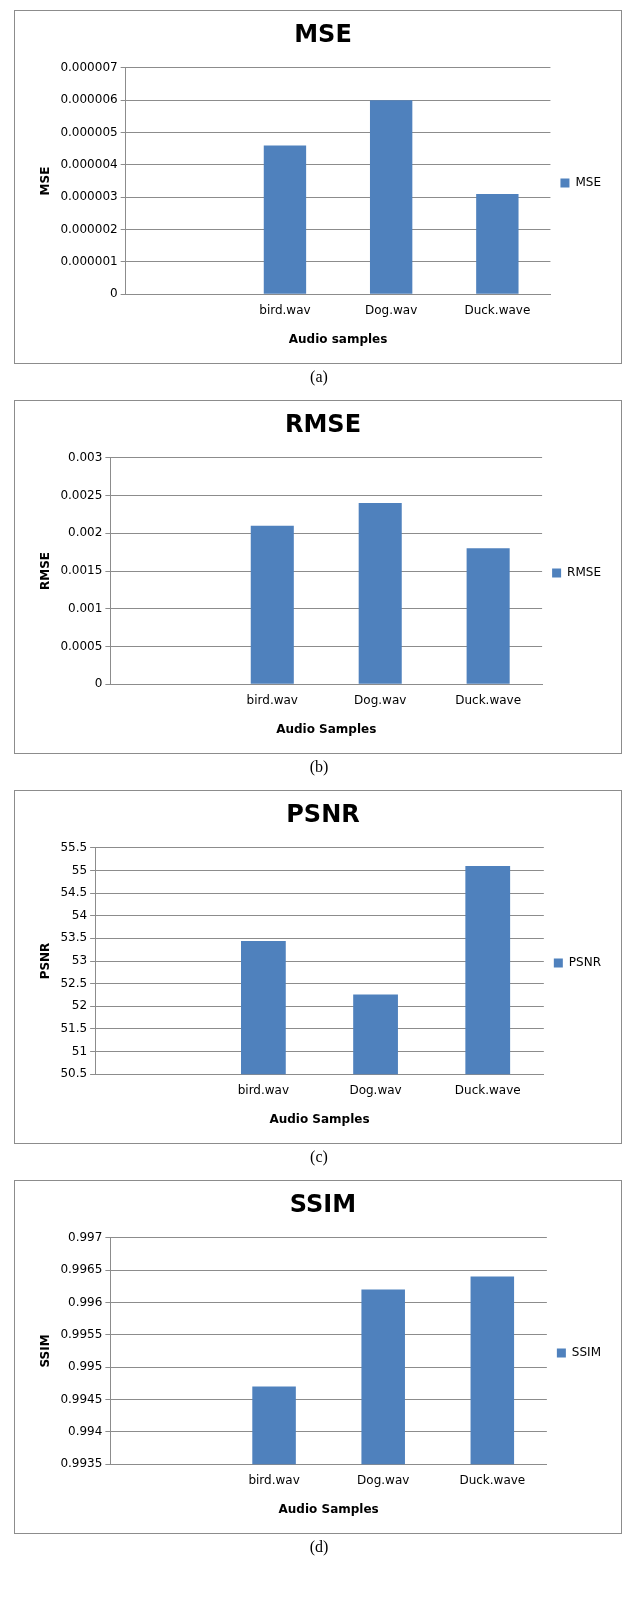  Describe the element at coordinates (81, 1269) in the screenshot. I see `y-tick-label: 0.9965` at that location.